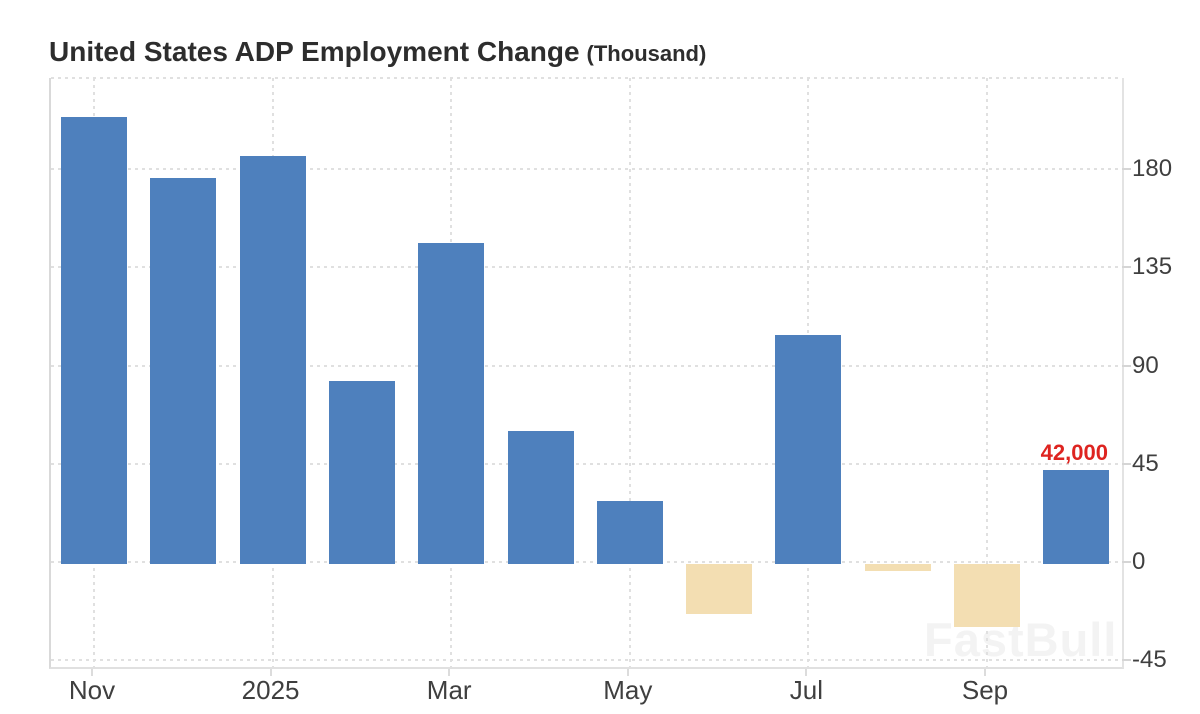 This screenshot has width=1200, height=714. I want to click on x-axis-tick-label: Mar, so click(449, 690).